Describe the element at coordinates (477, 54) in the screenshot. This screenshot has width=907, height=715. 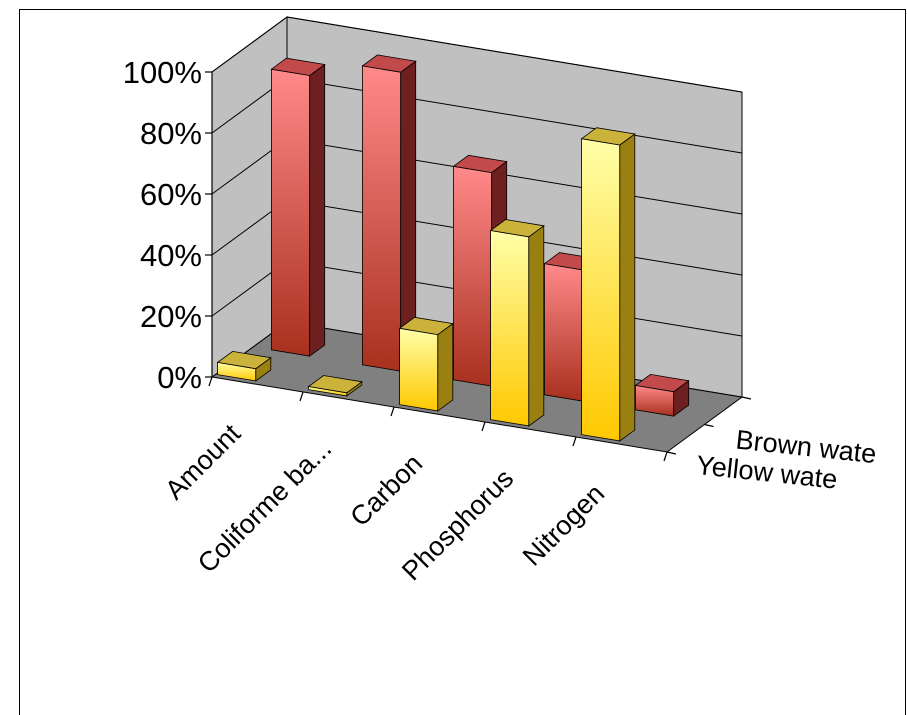
I see `gridline` at that location.